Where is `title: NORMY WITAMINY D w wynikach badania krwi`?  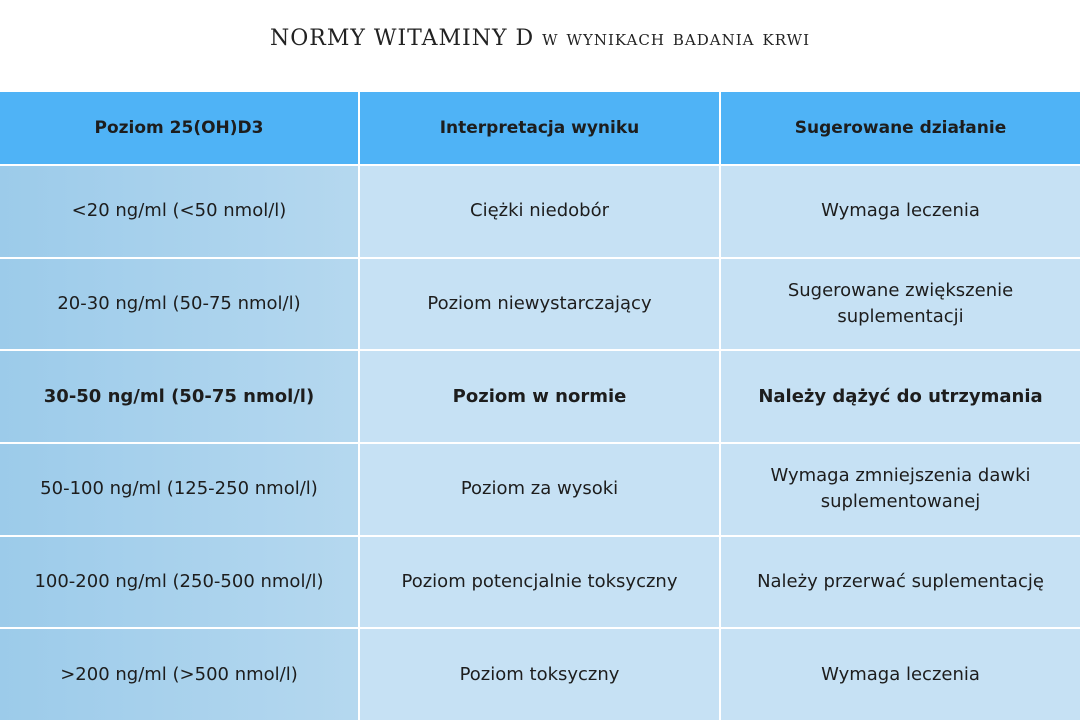
title: NORMY WITAMINY D w wynikach badania krwi is located at coordinates (540, 38).